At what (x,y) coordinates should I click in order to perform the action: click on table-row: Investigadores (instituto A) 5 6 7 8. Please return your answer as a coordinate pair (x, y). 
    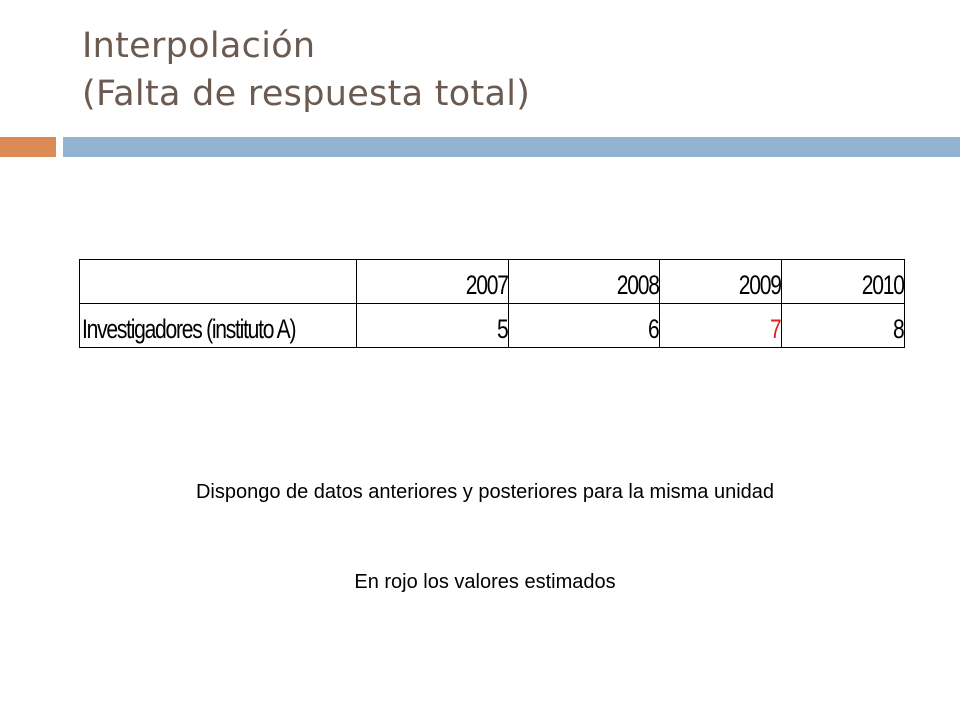
    Looking at the image, I should click on (492, 325).